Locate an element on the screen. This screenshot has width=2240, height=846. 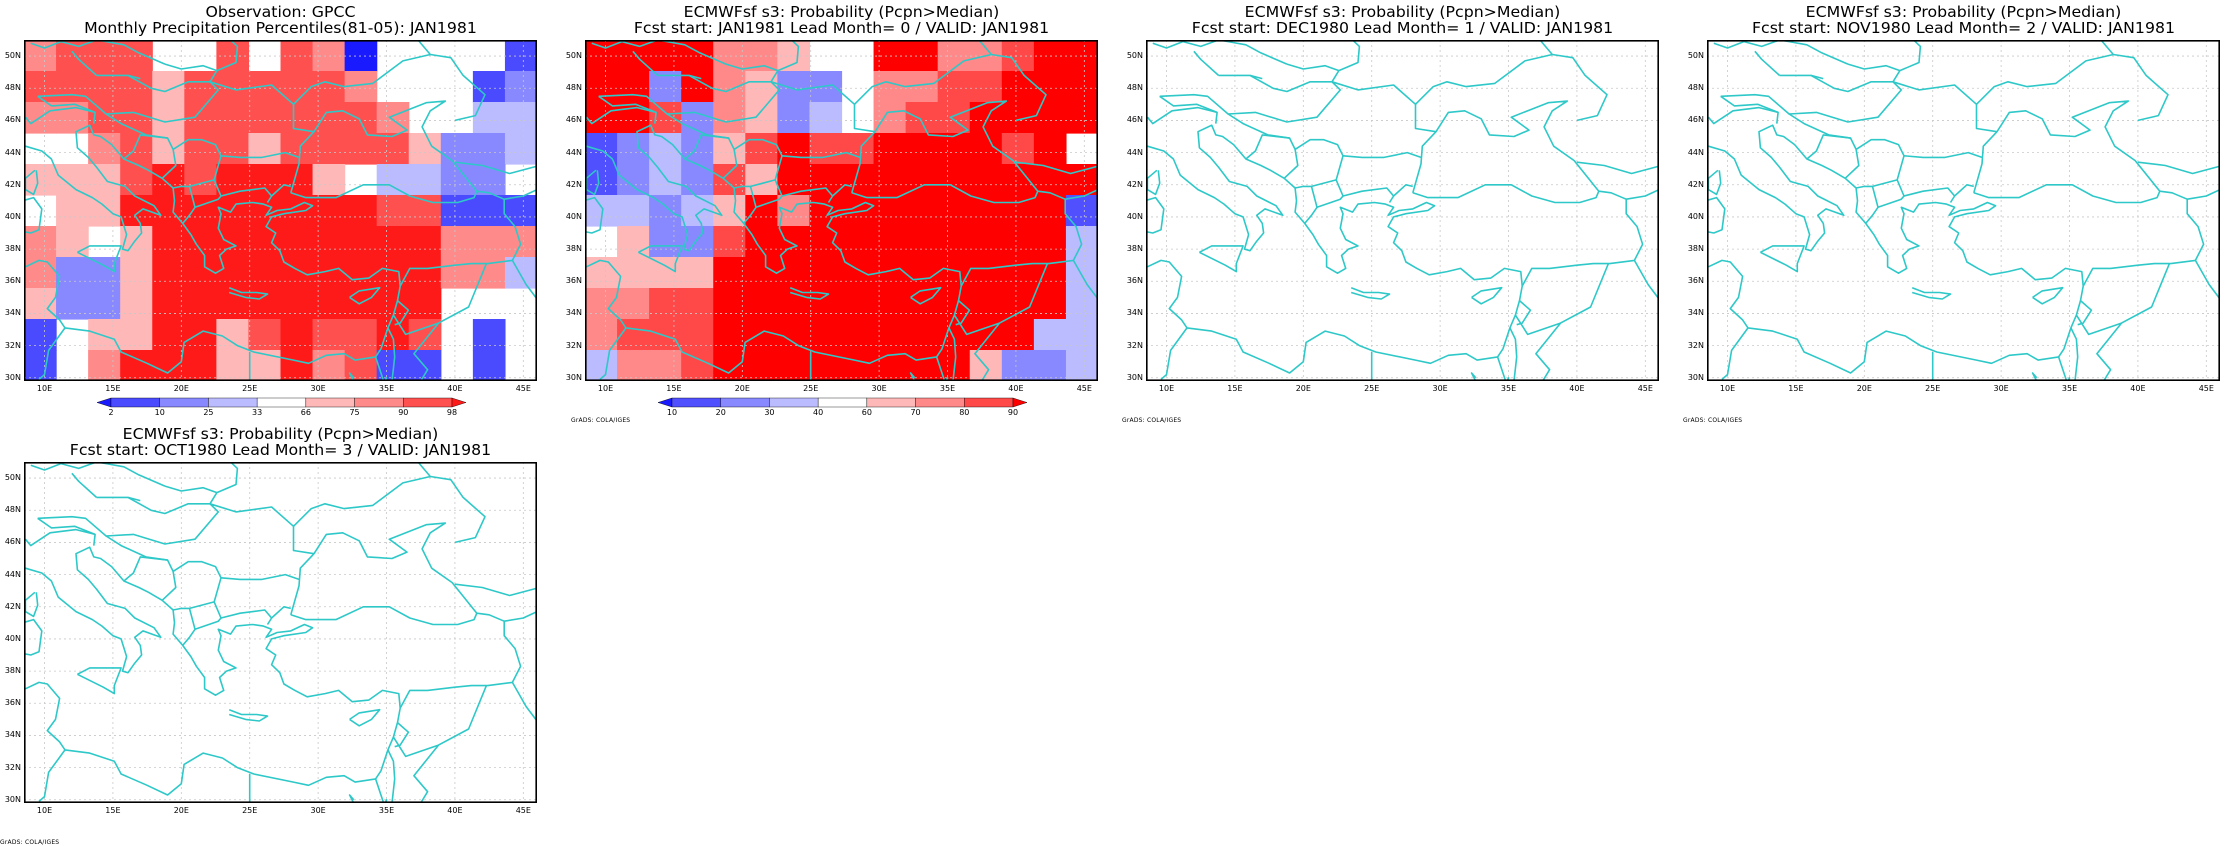
colorbar-label: 20 is located at coordinates (720, 412).